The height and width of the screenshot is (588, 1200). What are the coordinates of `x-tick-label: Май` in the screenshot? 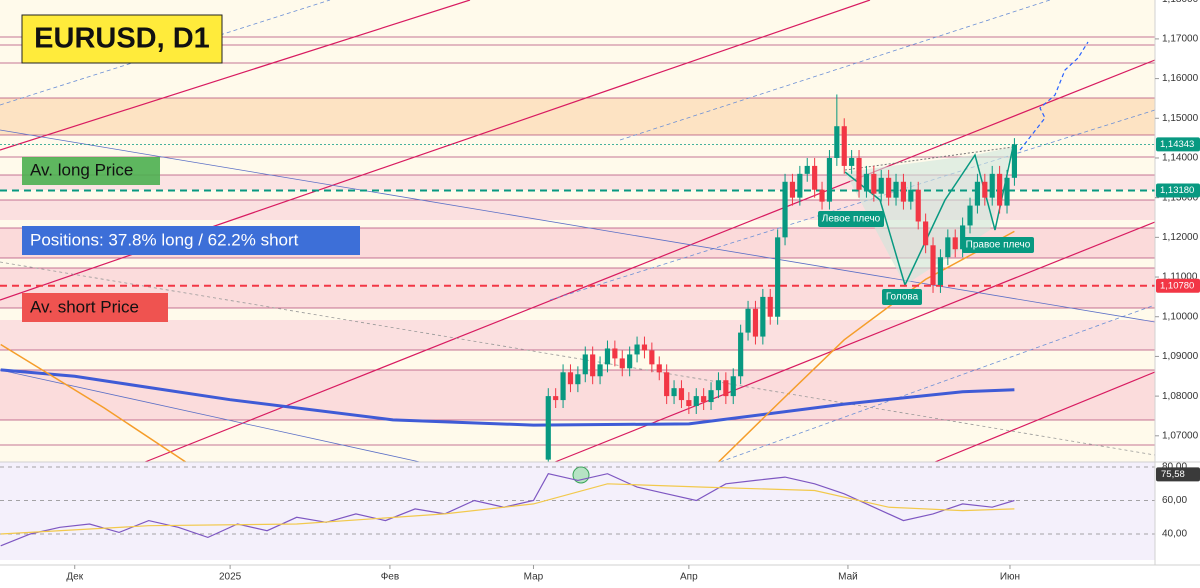 It's located at (848, 577).